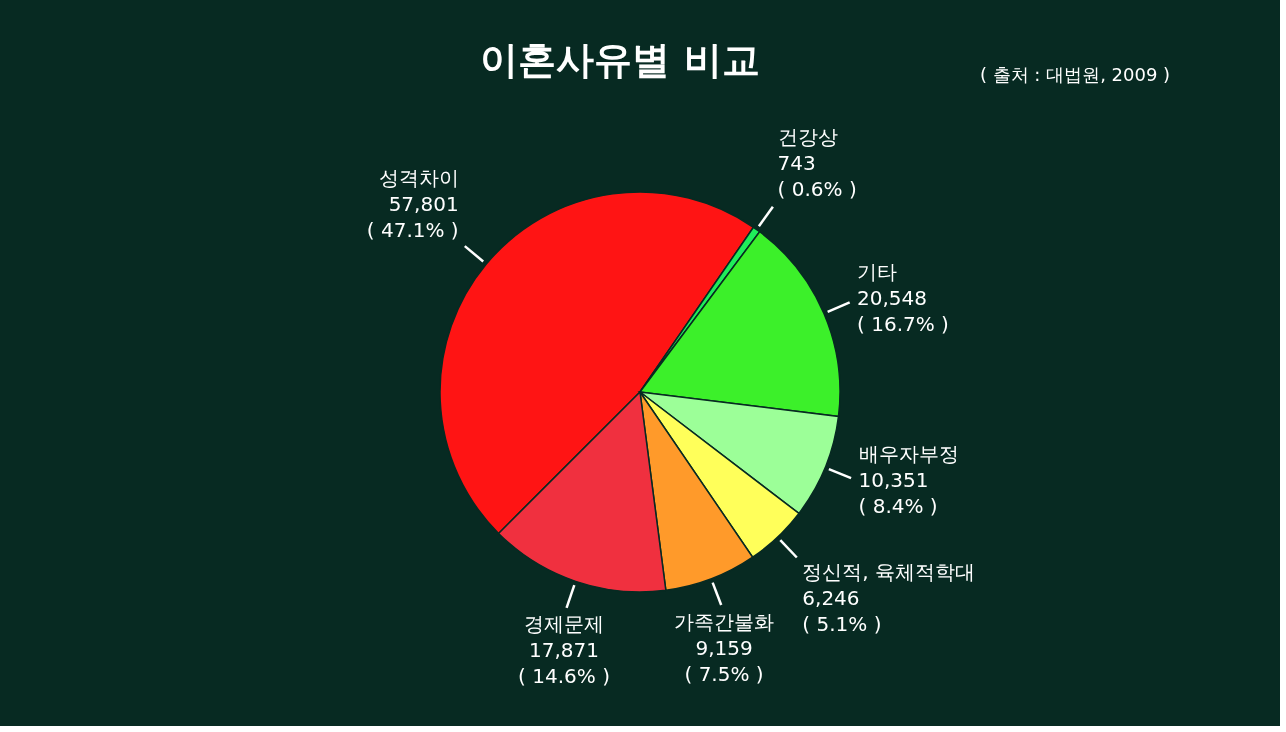  I want to click on data-label: 20,548 ( 16.7% ), so click(903, 311).